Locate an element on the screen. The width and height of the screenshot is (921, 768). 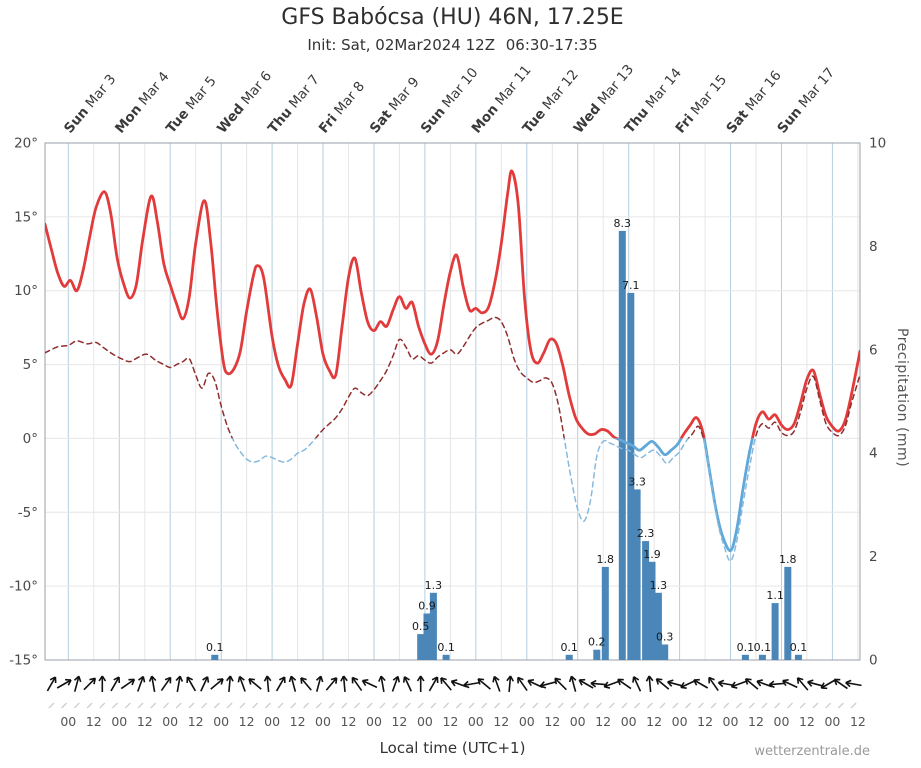
svg-text: 2 is located at coordinates (873, 557).